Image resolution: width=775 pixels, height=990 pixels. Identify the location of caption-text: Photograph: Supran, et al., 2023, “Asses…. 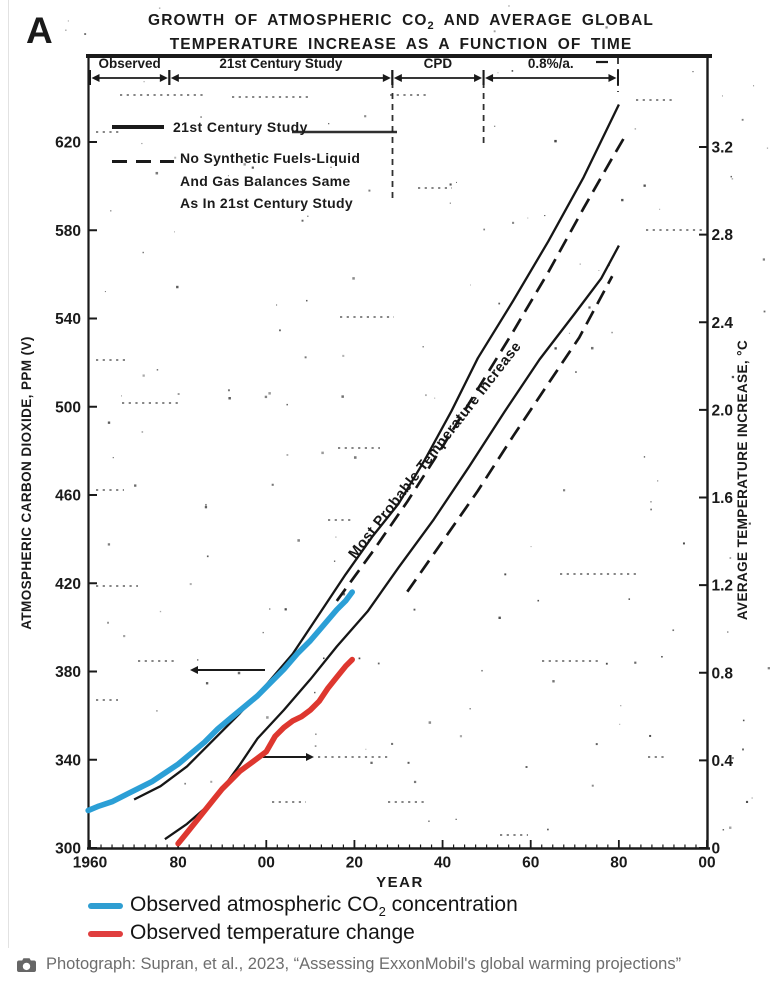
(364, 964).